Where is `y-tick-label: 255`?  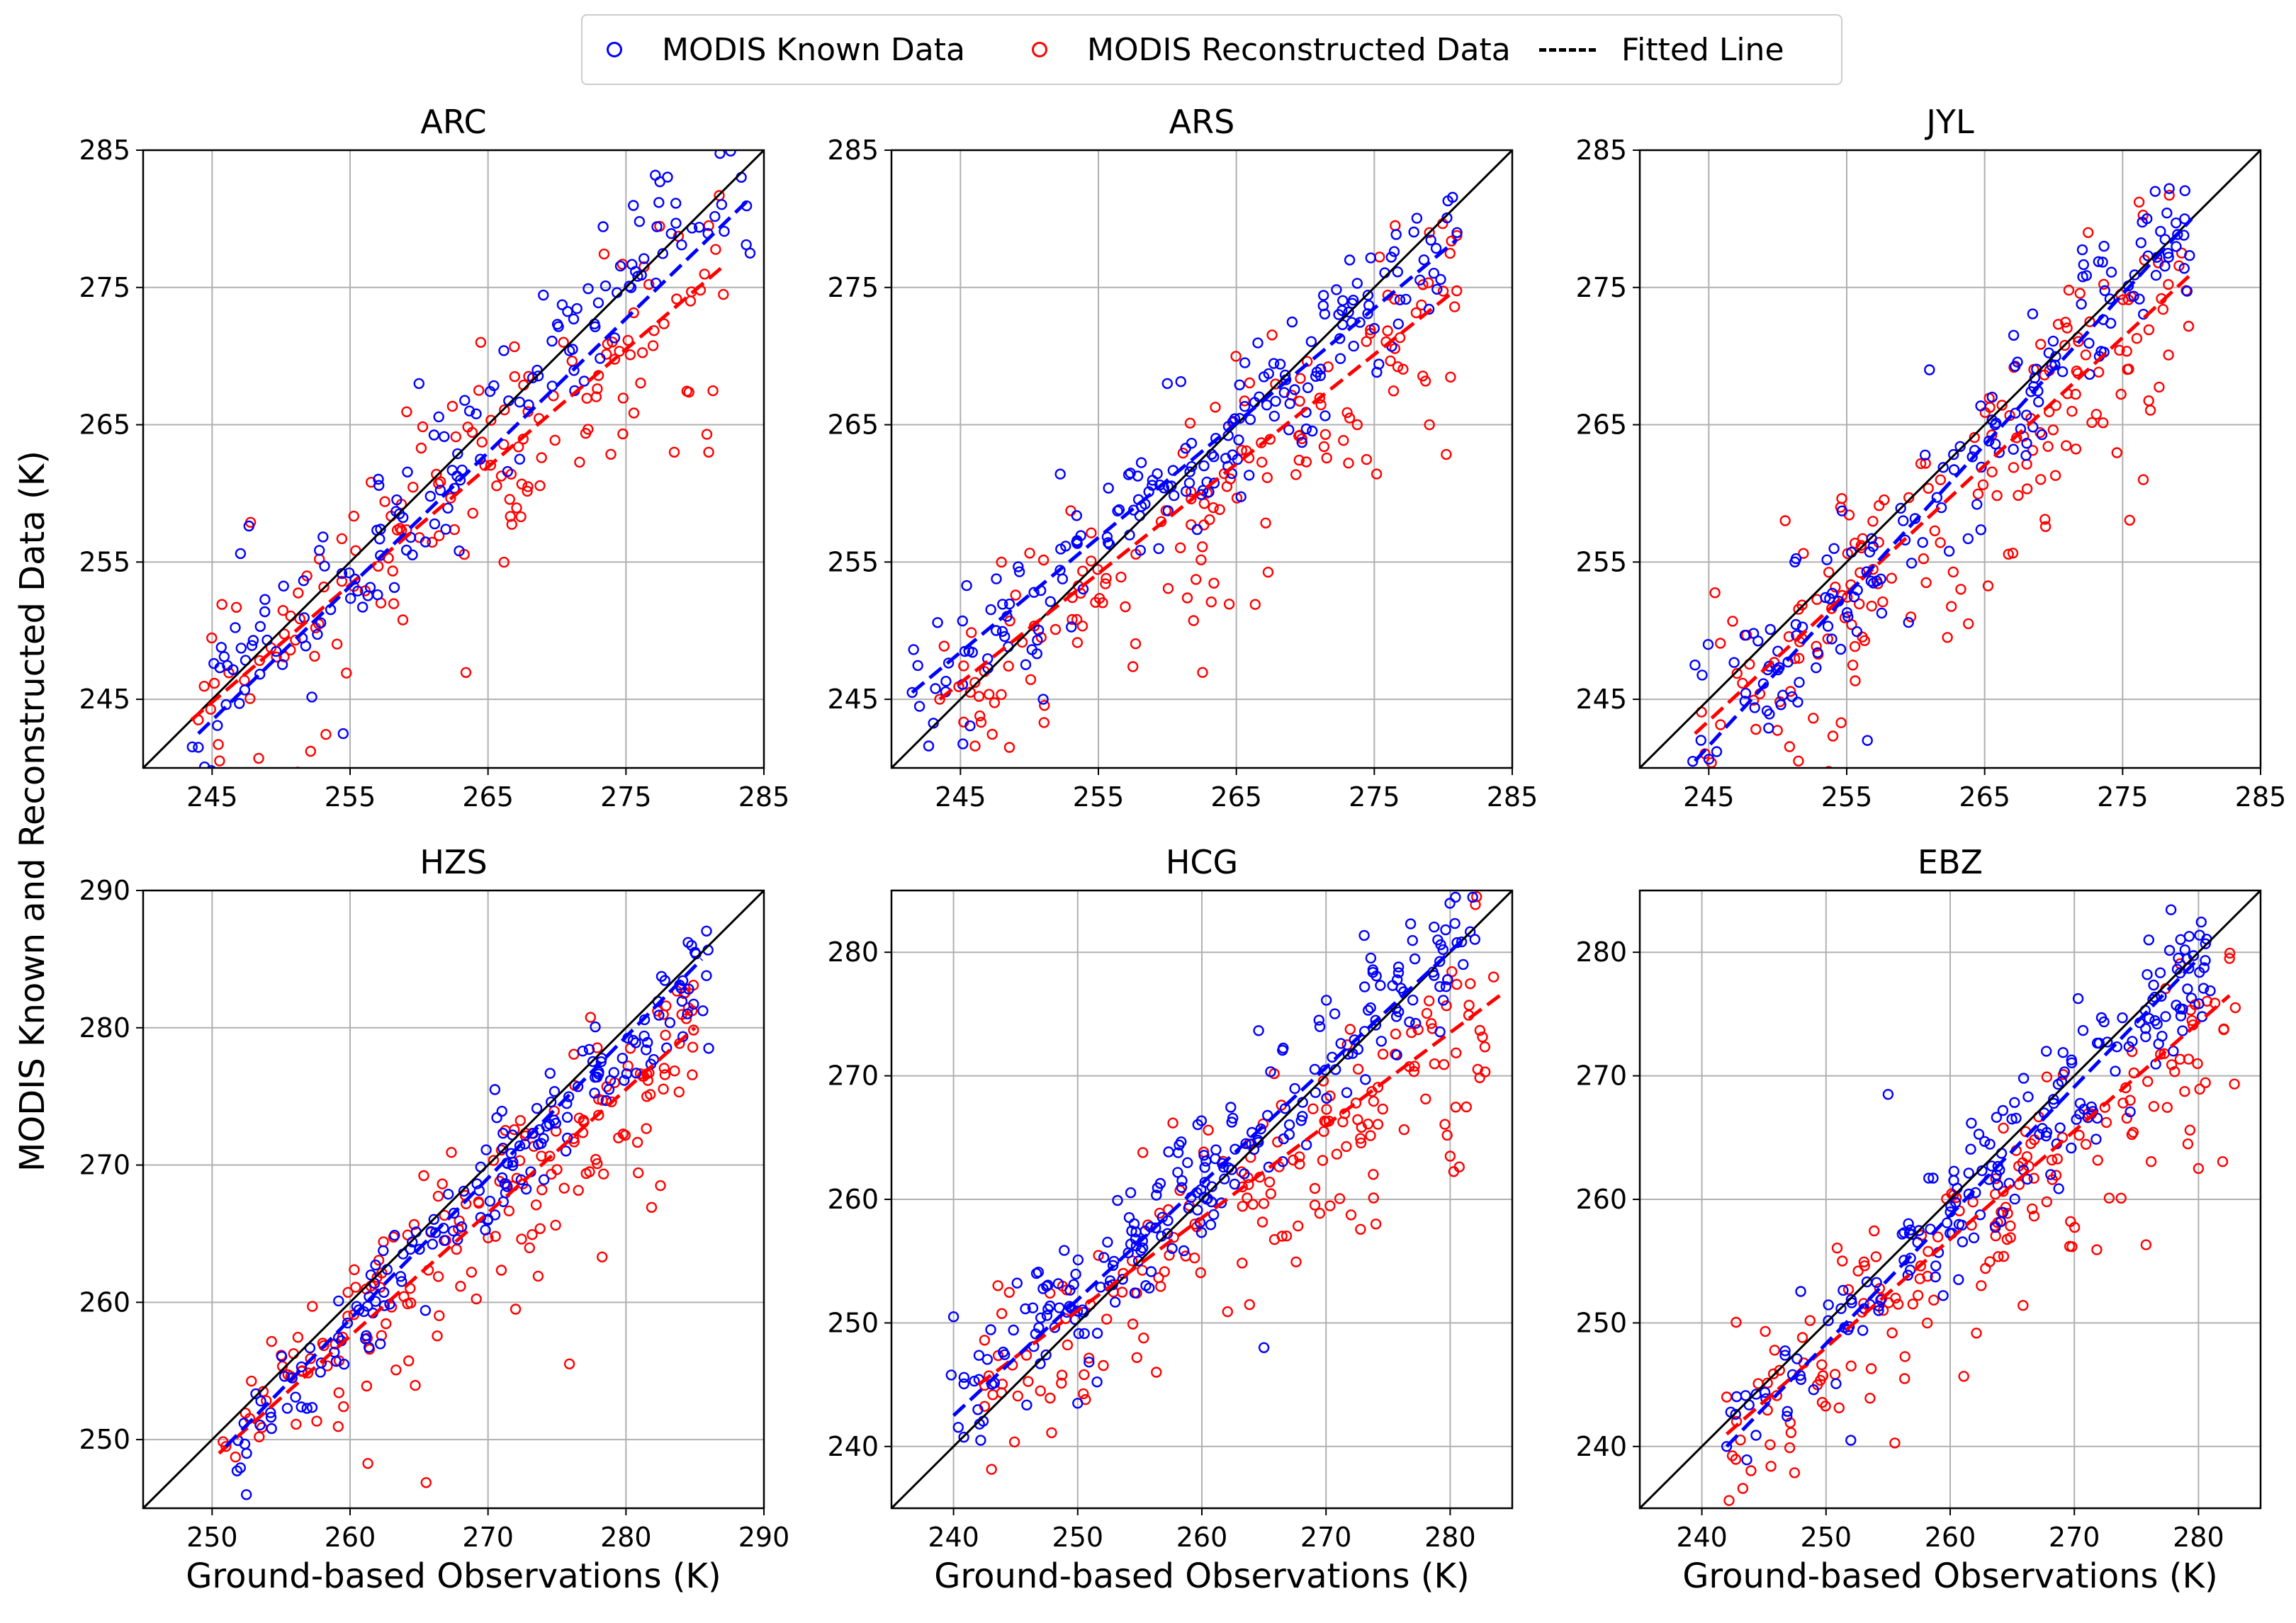
y-tick-label: 255 is located at coordinates (853, 561).